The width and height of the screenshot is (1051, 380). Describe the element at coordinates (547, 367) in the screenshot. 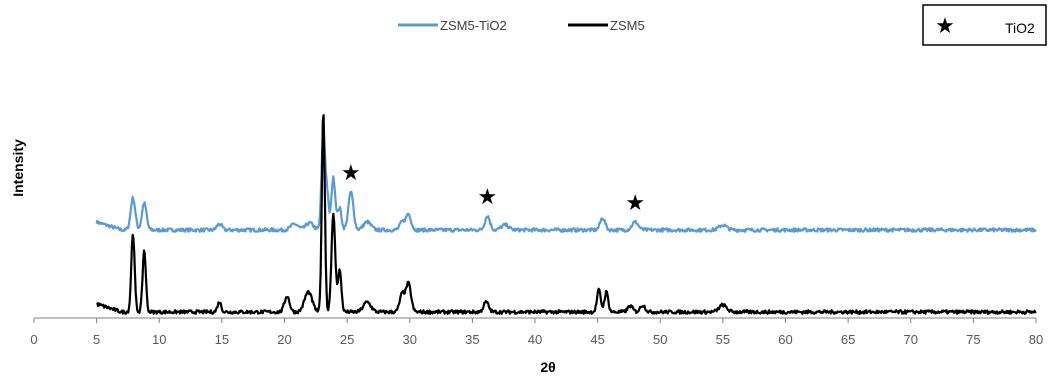

I see `x-axis-title: 2θ` at that location.